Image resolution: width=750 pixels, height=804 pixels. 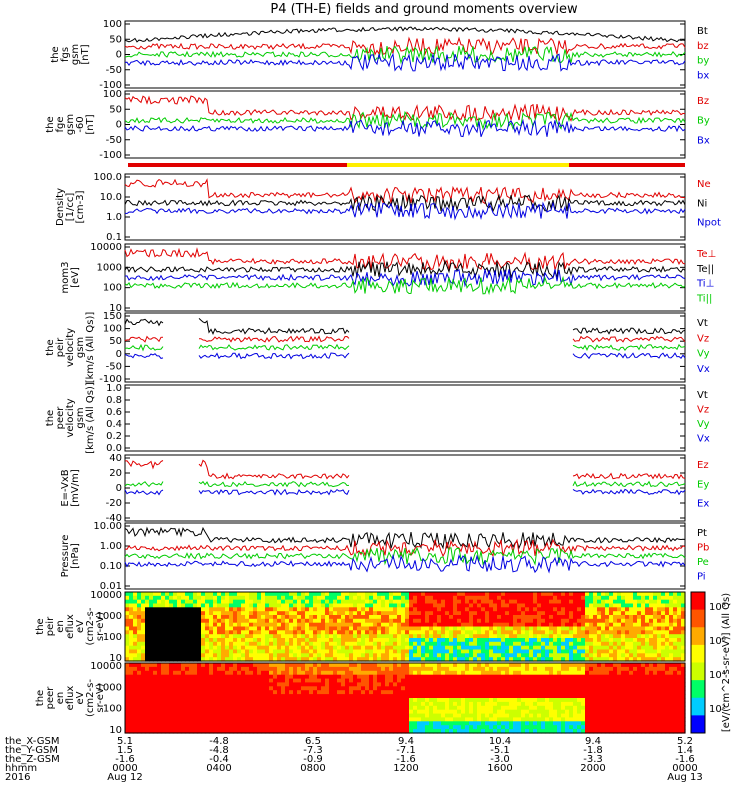 I want to click on legend-label: Vt, so click(x=702, y=395).